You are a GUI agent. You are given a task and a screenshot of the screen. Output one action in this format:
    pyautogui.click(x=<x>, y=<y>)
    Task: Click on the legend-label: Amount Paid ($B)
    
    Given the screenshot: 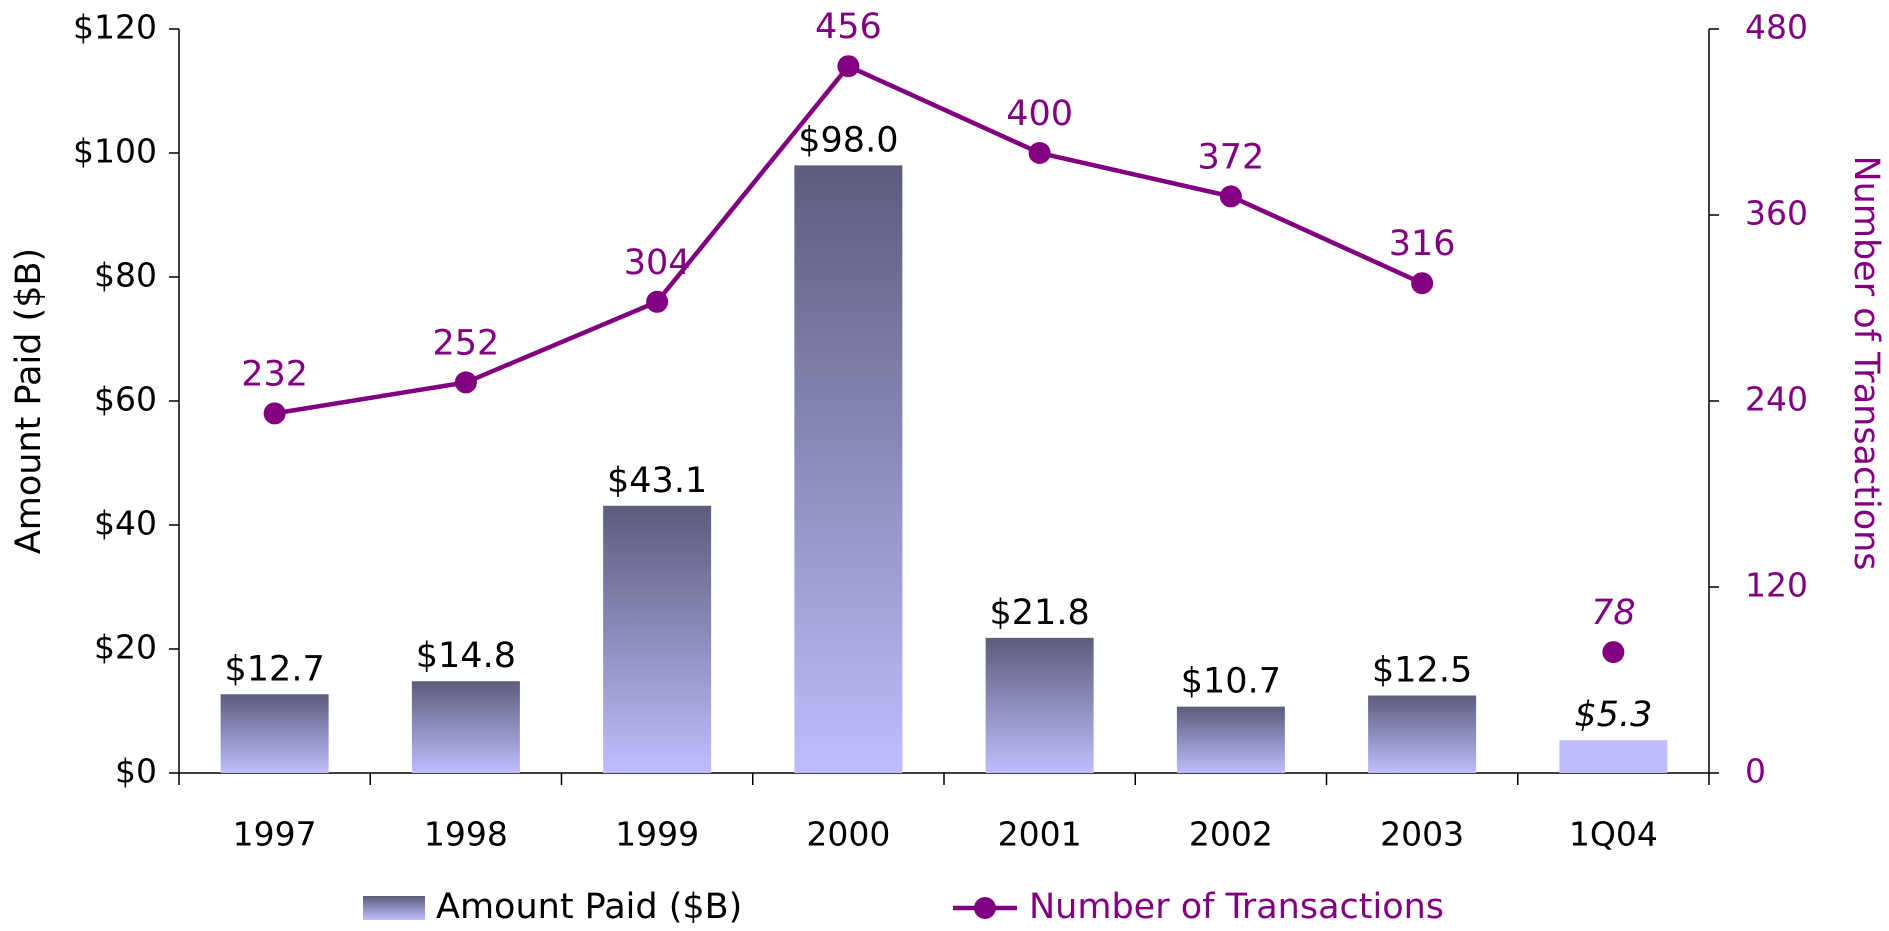 What is the action you would take?
    pyautogui.click(x=589, y=907)
    